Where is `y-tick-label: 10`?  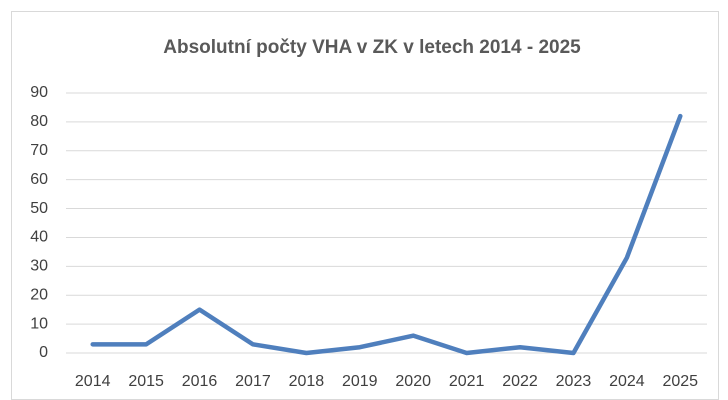
y-tick-label: 10 is located at coordinates (39, 323).